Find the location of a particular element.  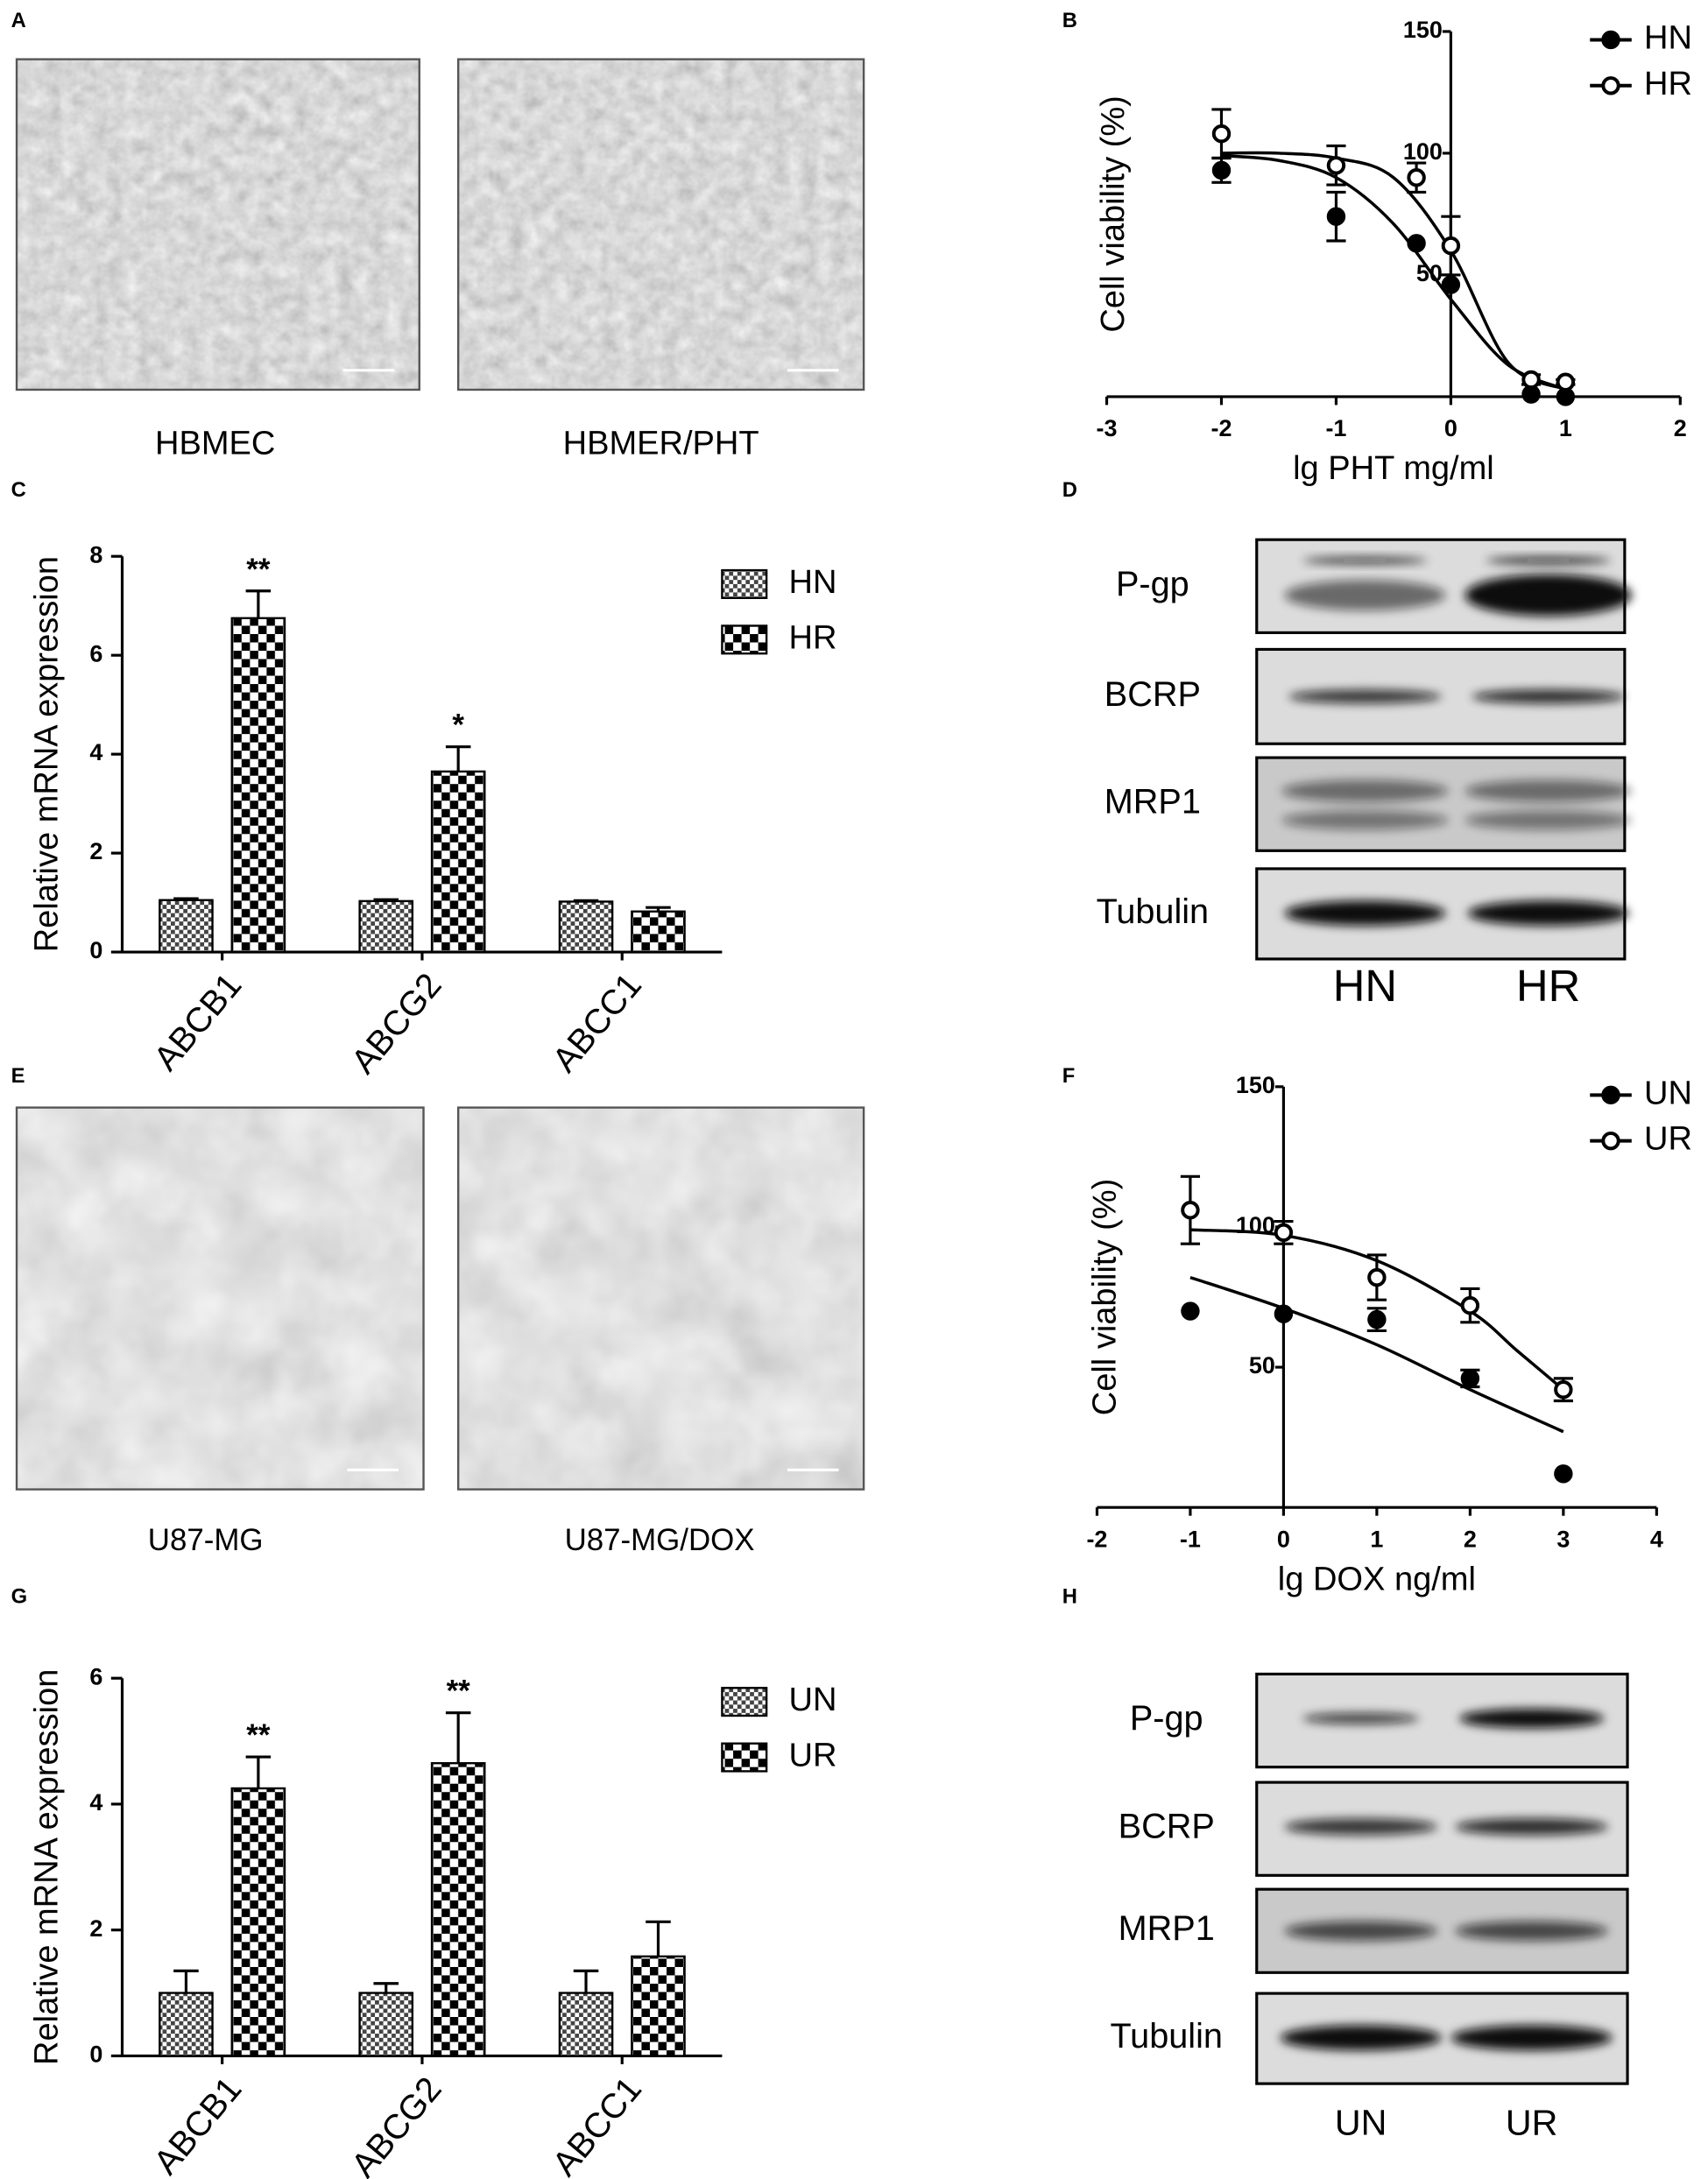

x-tick-label: 4 is located at coordinates (1656, 1539).